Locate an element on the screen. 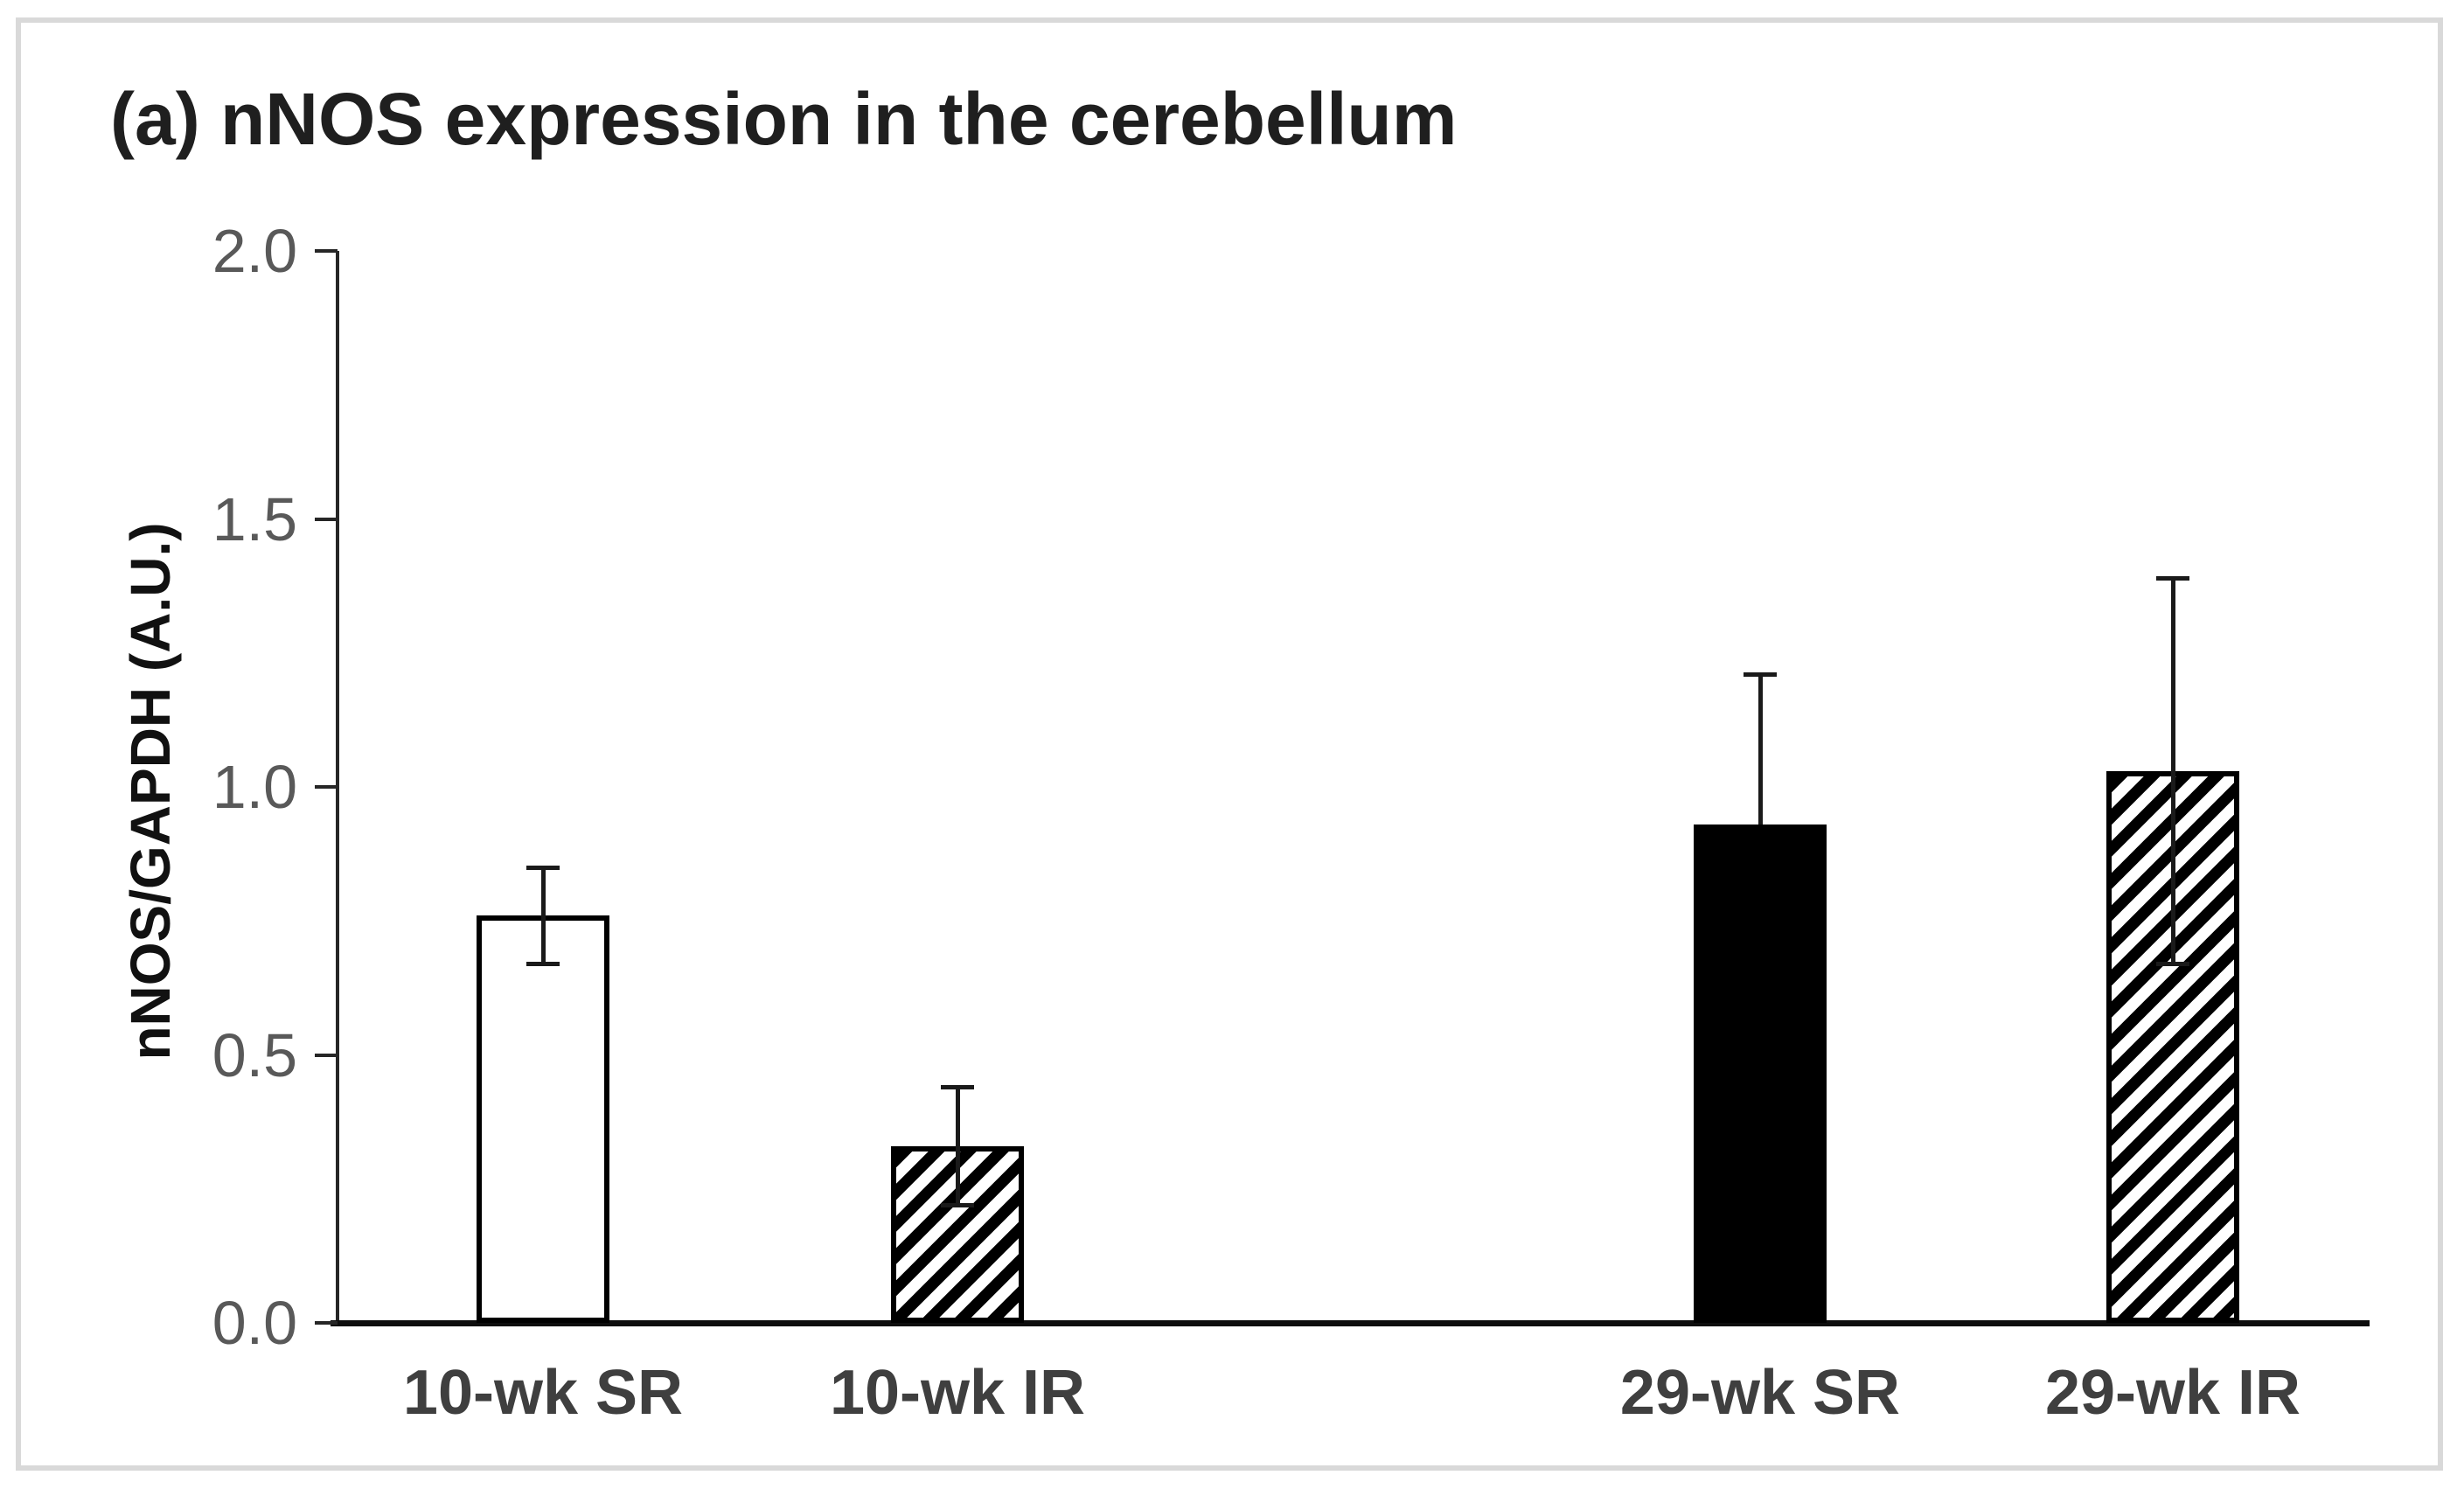 The width and height of the screenshot is (2464, 1489). error-bar-line-10-wk-ir is located at coordinates (958, 1146).